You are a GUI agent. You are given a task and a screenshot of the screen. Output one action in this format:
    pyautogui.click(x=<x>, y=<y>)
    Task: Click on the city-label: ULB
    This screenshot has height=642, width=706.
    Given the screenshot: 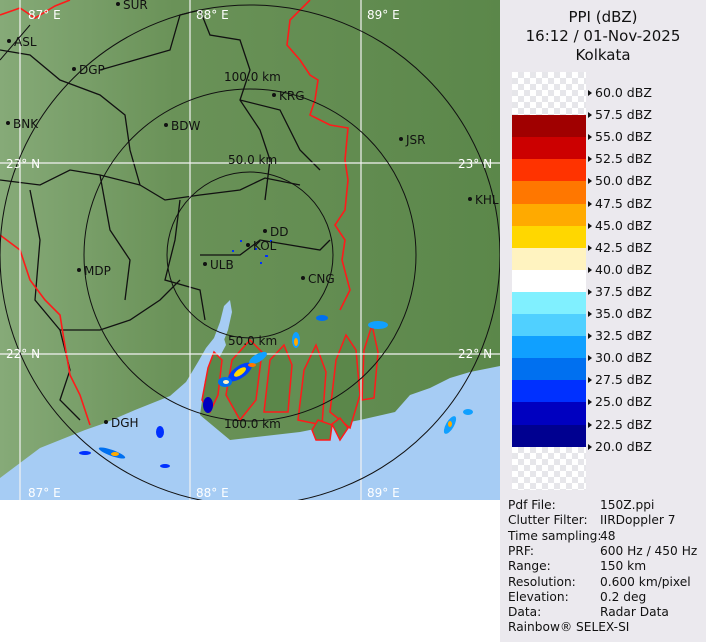 What is the action you would take?
    pyautogui.click(x=222, y=265)
    